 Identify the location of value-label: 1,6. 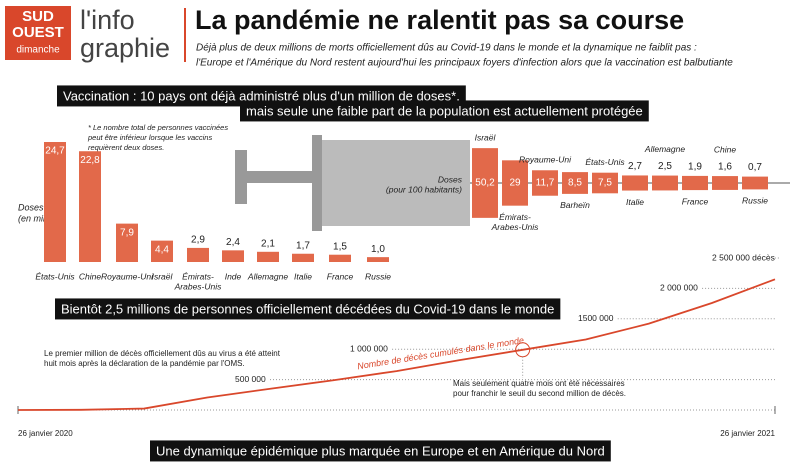
(725, 167).